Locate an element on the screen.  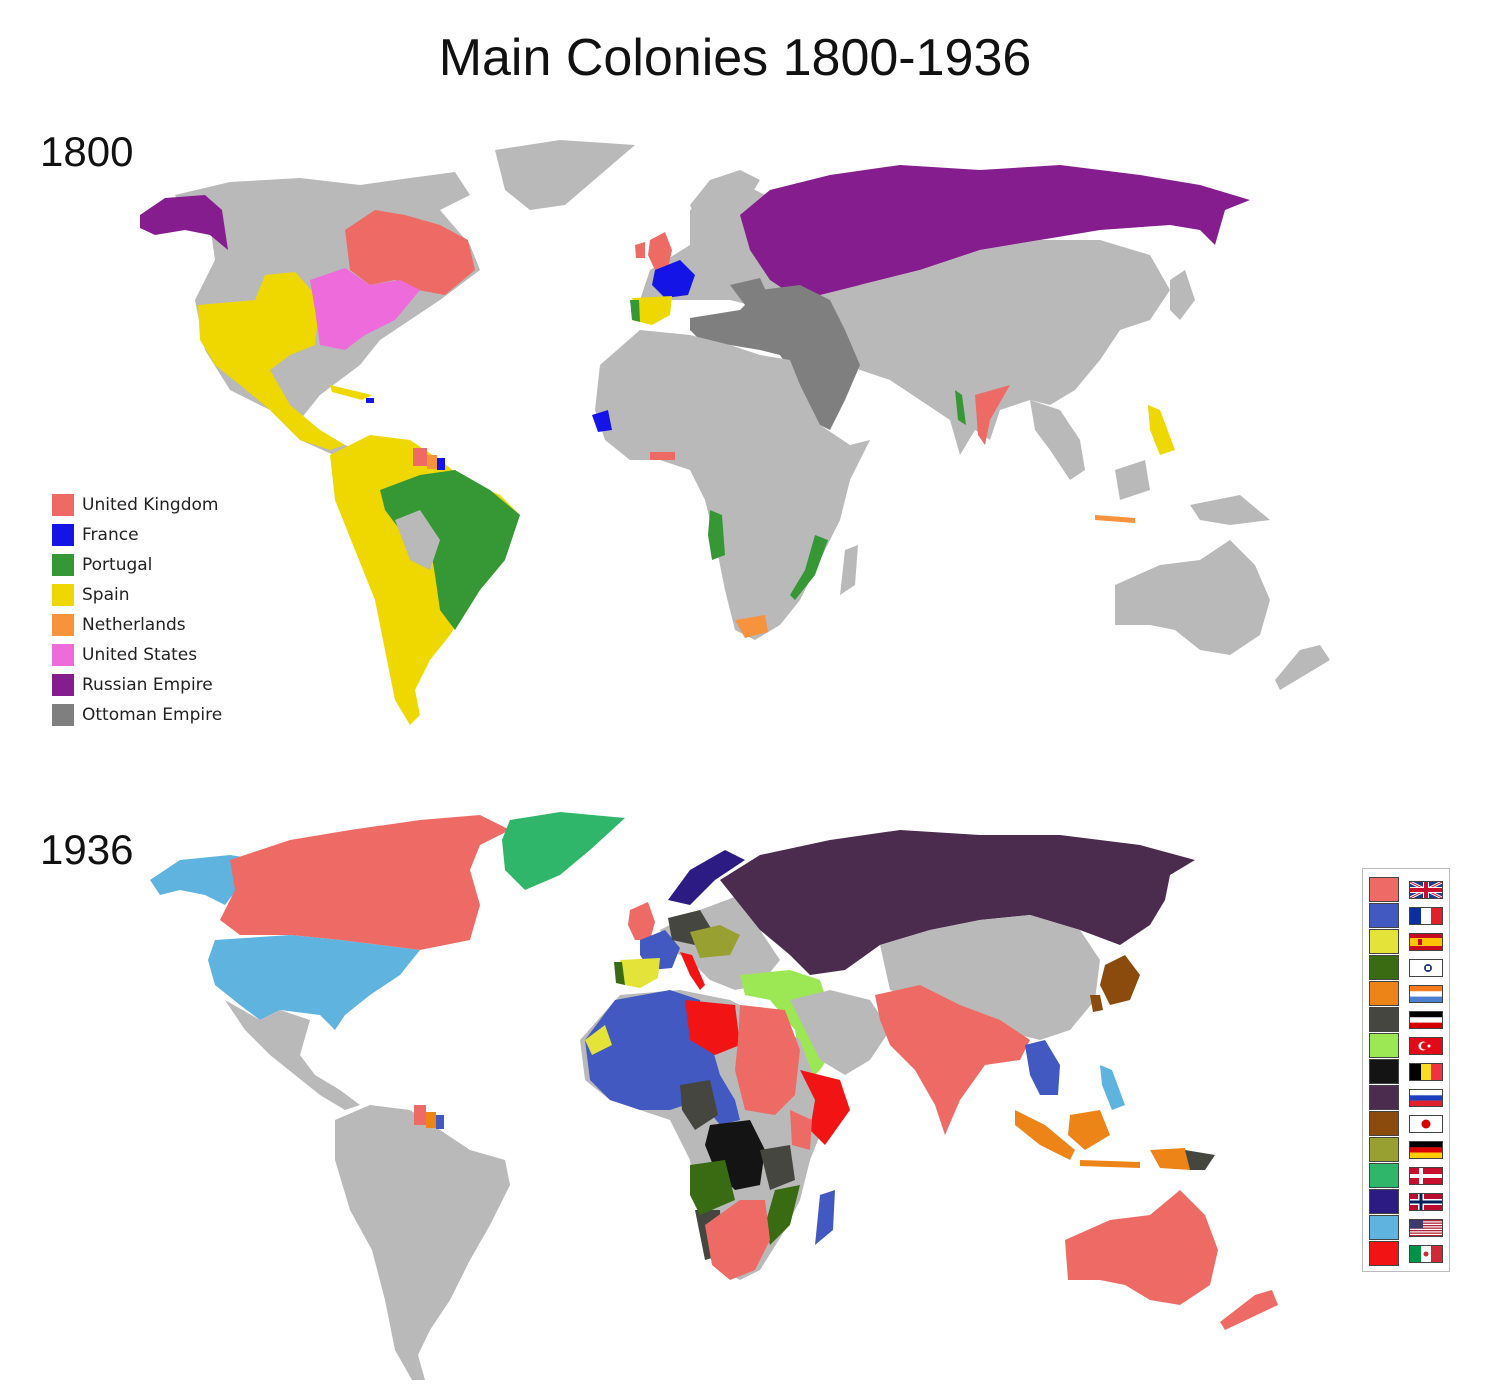
legend-1936 is located at coordinates (1406, 1070).